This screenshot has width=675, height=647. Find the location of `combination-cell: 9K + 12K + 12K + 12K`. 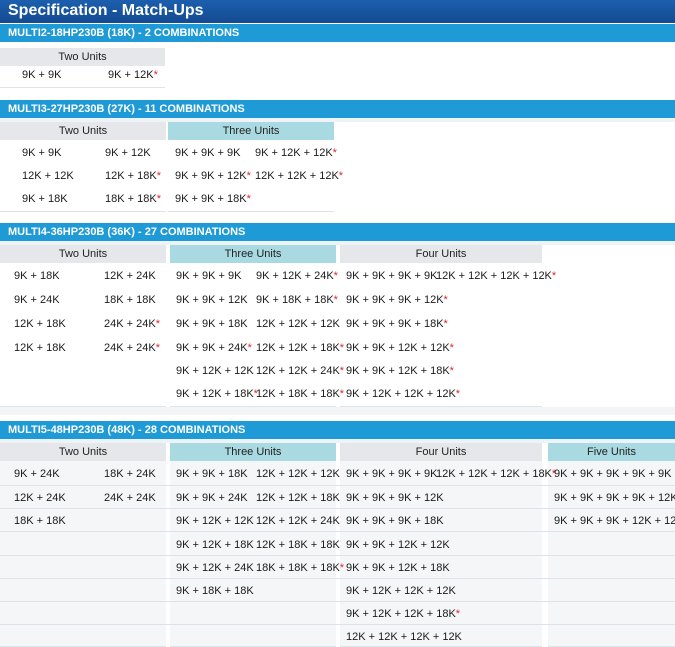

combination-cell: 9K + 12K + 12K + 12K is located at coordinates (401, 591).